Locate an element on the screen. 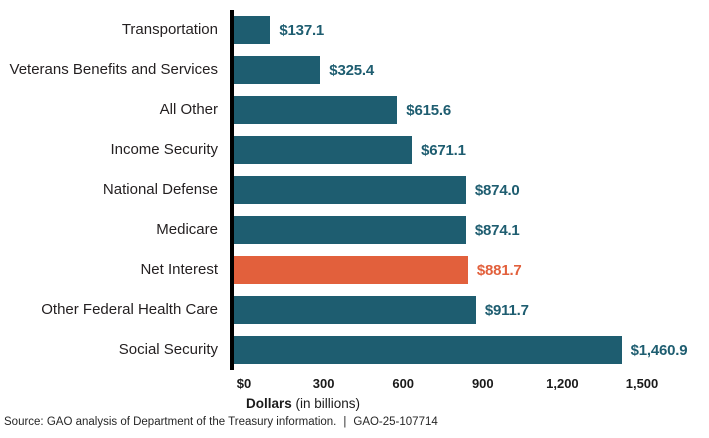 The width and height of the screenshot is (709, 438). x-axis-title: Dollars (in billions) is located at coordinates (303, 403).